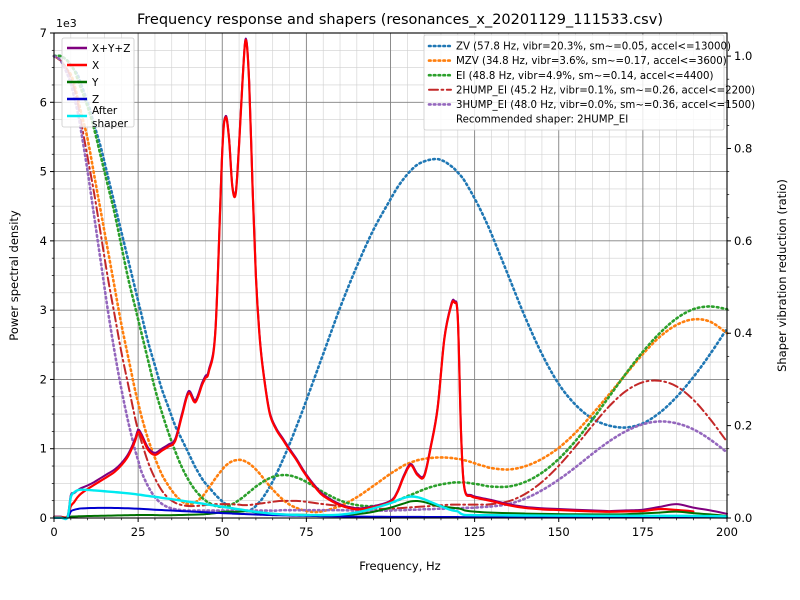  Describe the element at coordinates (743, 333) in the screenshot. I see `y2tick-label-0.4: 0.4` at that location.